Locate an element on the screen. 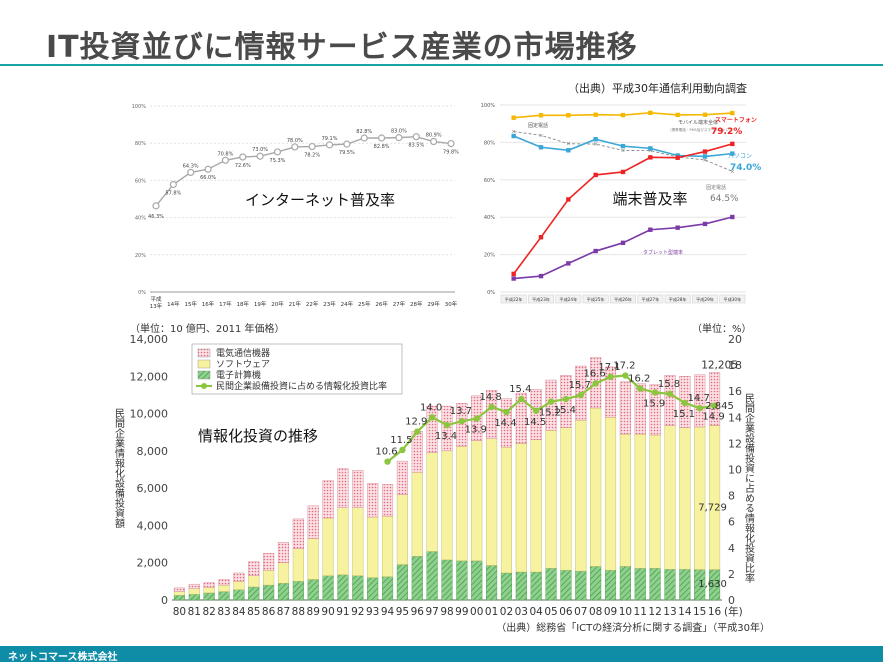  y-tick-label: 60% is located at coordinates (140, 181).